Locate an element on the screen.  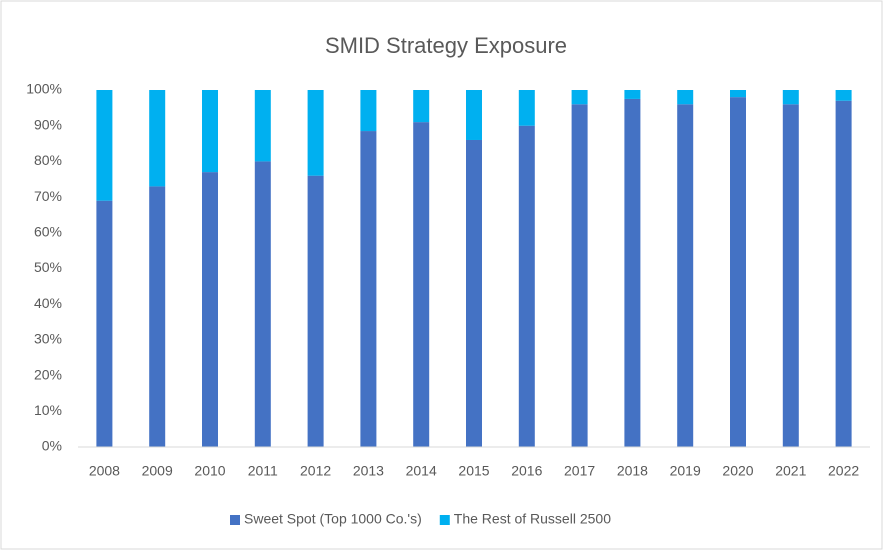
x-tick-label: 2008 is located at coordinates (104, 471).